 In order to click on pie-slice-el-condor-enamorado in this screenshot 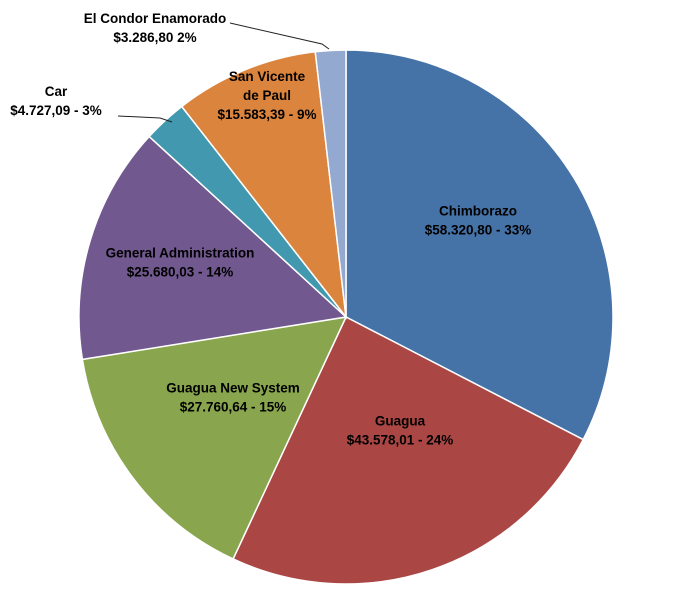, I will do `click(330, 183)`.